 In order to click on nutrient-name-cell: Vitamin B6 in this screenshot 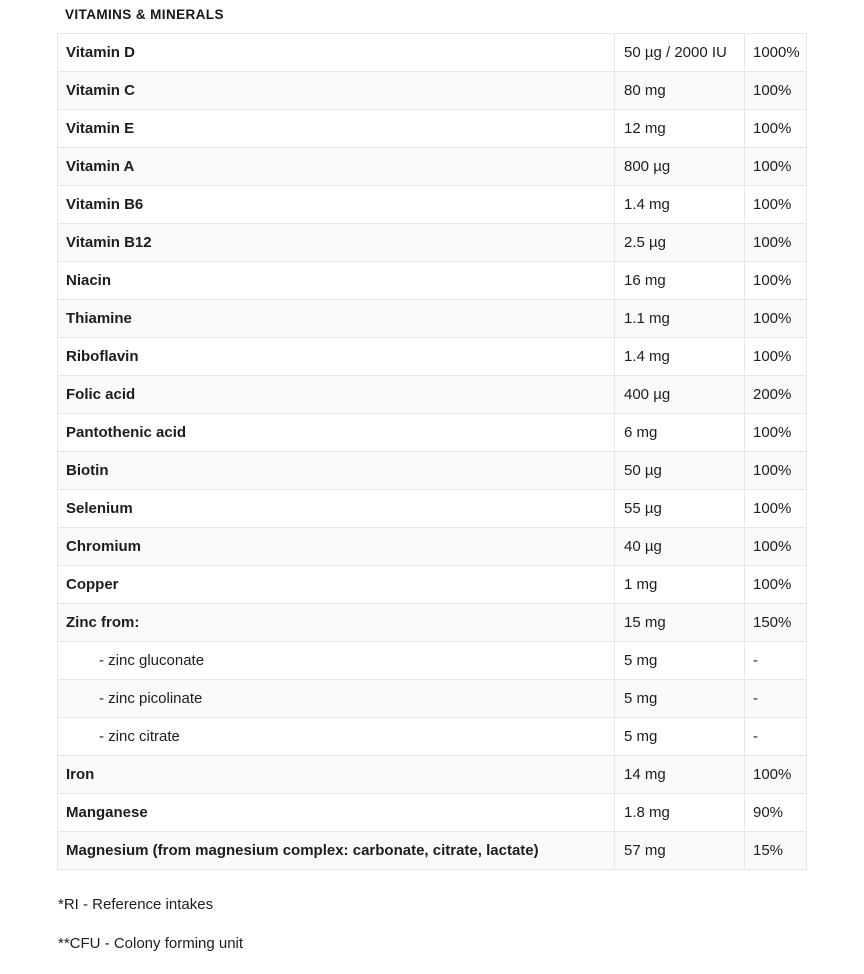, I will do `click(336, 204)`.